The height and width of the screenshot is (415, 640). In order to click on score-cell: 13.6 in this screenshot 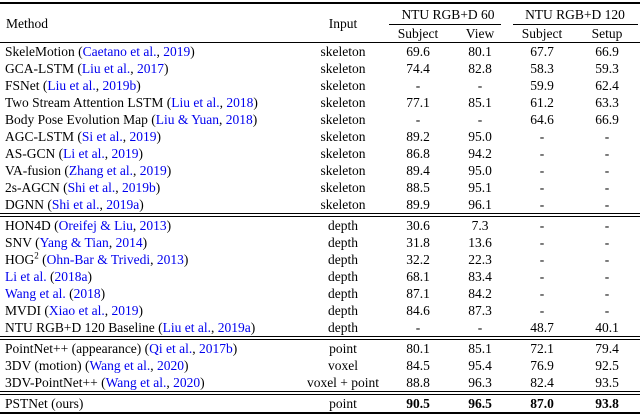, I will do `click(480, 242)`.